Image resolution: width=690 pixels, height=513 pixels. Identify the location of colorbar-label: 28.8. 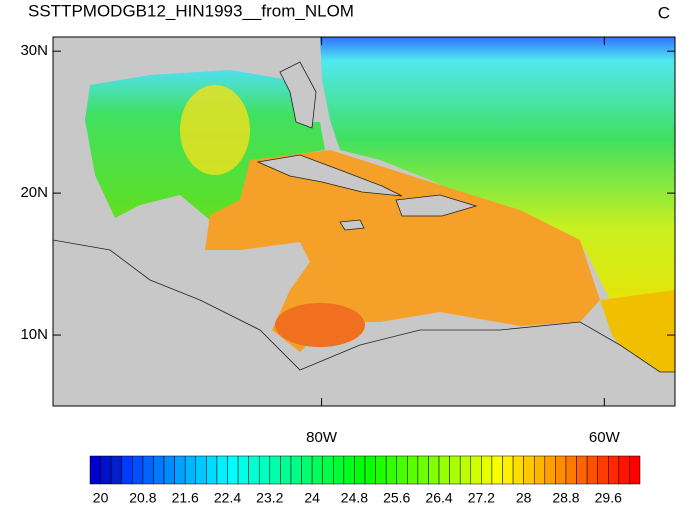
(565, 498).